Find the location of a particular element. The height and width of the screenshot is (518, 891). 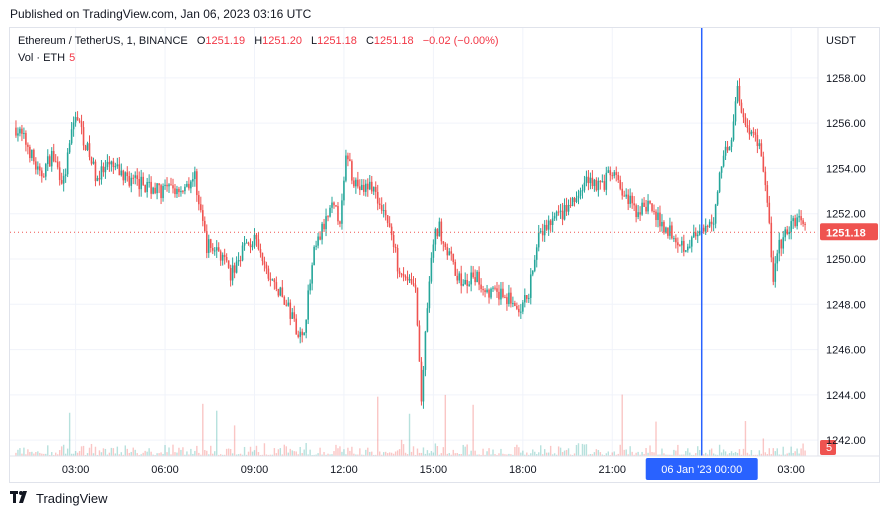

volume-legend: Vol · ETH 5 is located at coordinates (46, 58).